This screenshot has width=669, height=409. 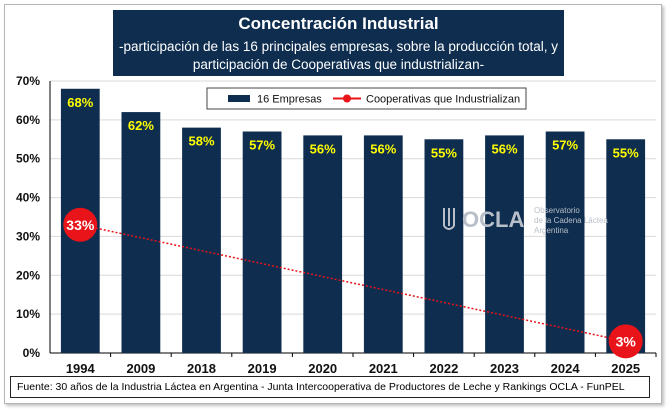 What do you see at coordinates (551, 230) in the screenshot?
I see `watermark-line-3: Argentina` at bounding box center [551, 230].